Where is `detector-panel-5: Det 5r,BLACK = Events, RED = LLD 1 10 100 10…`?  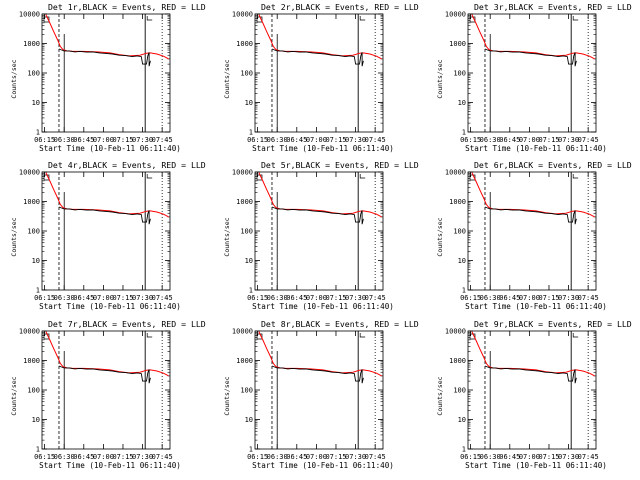 detector-panel-5: Det 5r,BLACK = Events, RED = LLD 1 10 100 10… is located at coordinates (321, 235).